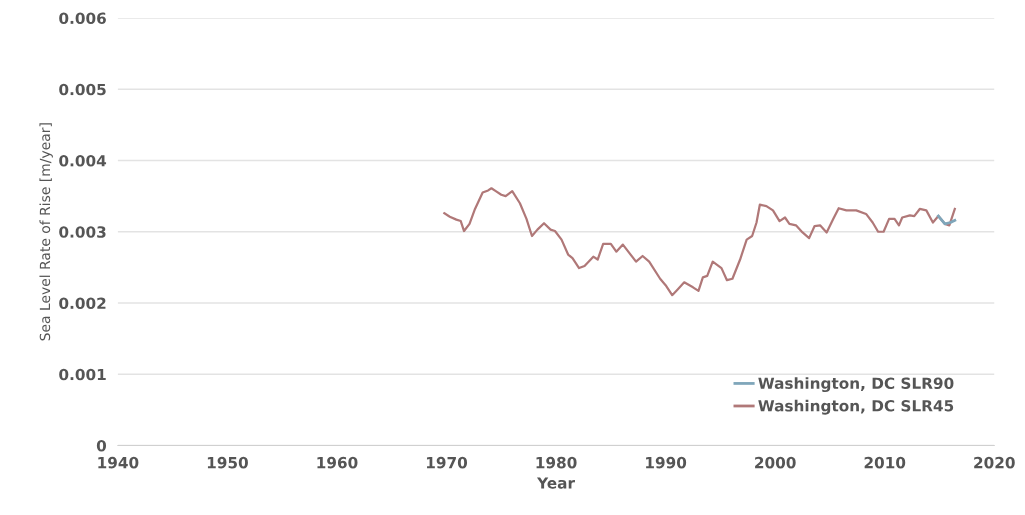 This screenshot has width=1025, height=515. What do you see at coordinates (994, 462) in the screenshot?
I see `x-tick-label: 2020` at bounding box center [994, 462].